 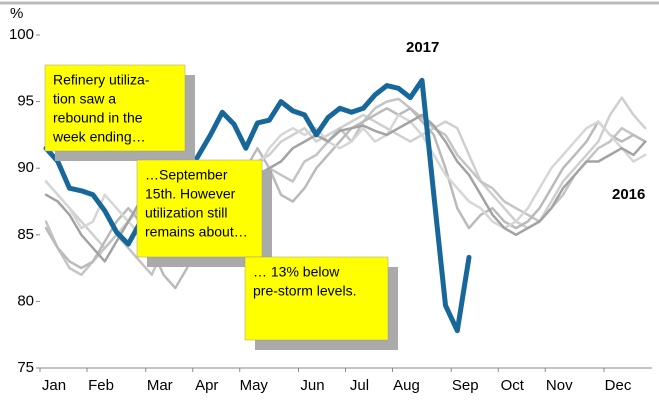 What do you see at coordinates (422, 47) in the screenshot?
I see `series-label: 2017` at bounding box center [422, 47].